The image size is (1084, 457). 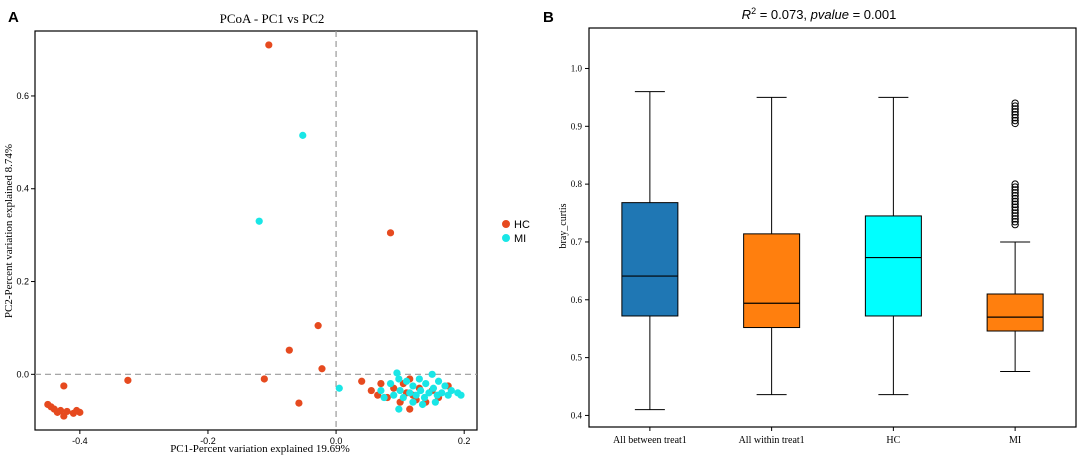 I want to click on x-tick-label: HC, so click(x=893, y=440).